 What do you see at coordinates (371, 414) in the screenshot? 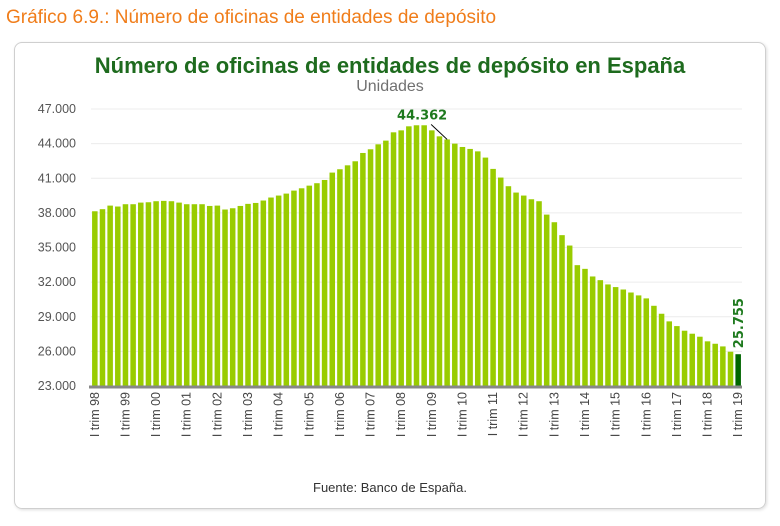
I see `x-tick-label: I trim 07` at bounding box center [371, 414].